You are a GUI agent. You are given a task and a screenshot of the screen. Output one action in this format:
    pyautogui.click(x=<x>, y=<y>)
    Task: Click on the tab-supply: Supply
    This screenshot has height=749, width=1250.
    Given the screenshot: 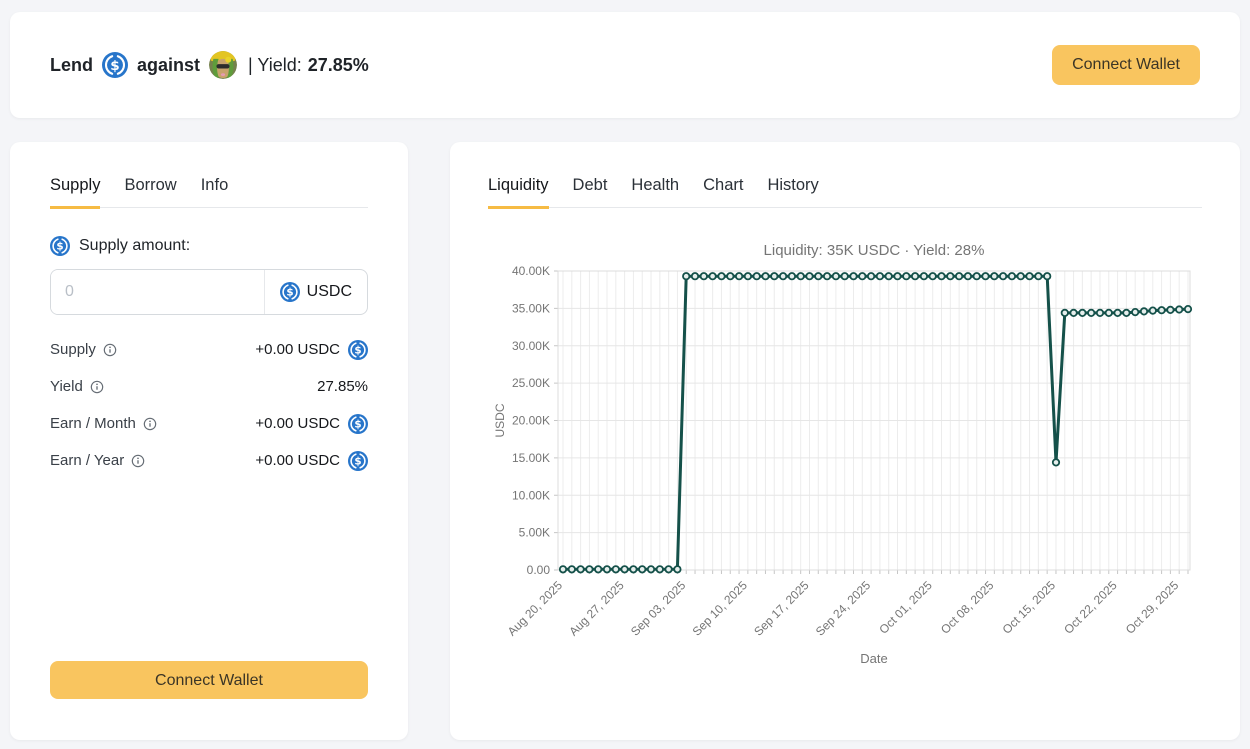 What is the action you would take?
    pyautogui.click(x=75, y=192)
    